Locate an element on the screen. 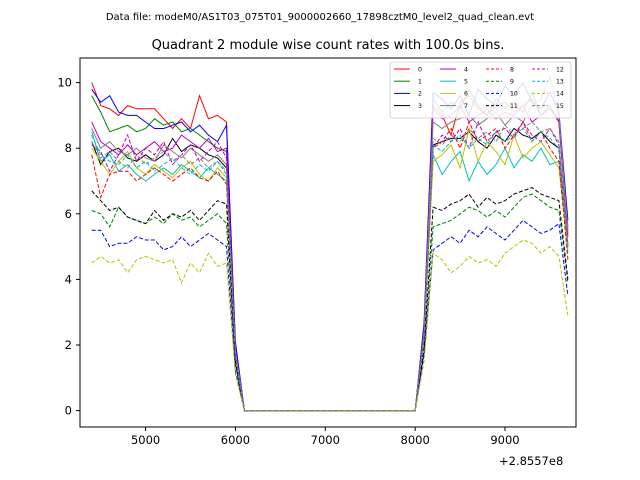 The height and width of the screenshot is (480, 640). legend-label-11: 11 is located at coordinates (514, 106).